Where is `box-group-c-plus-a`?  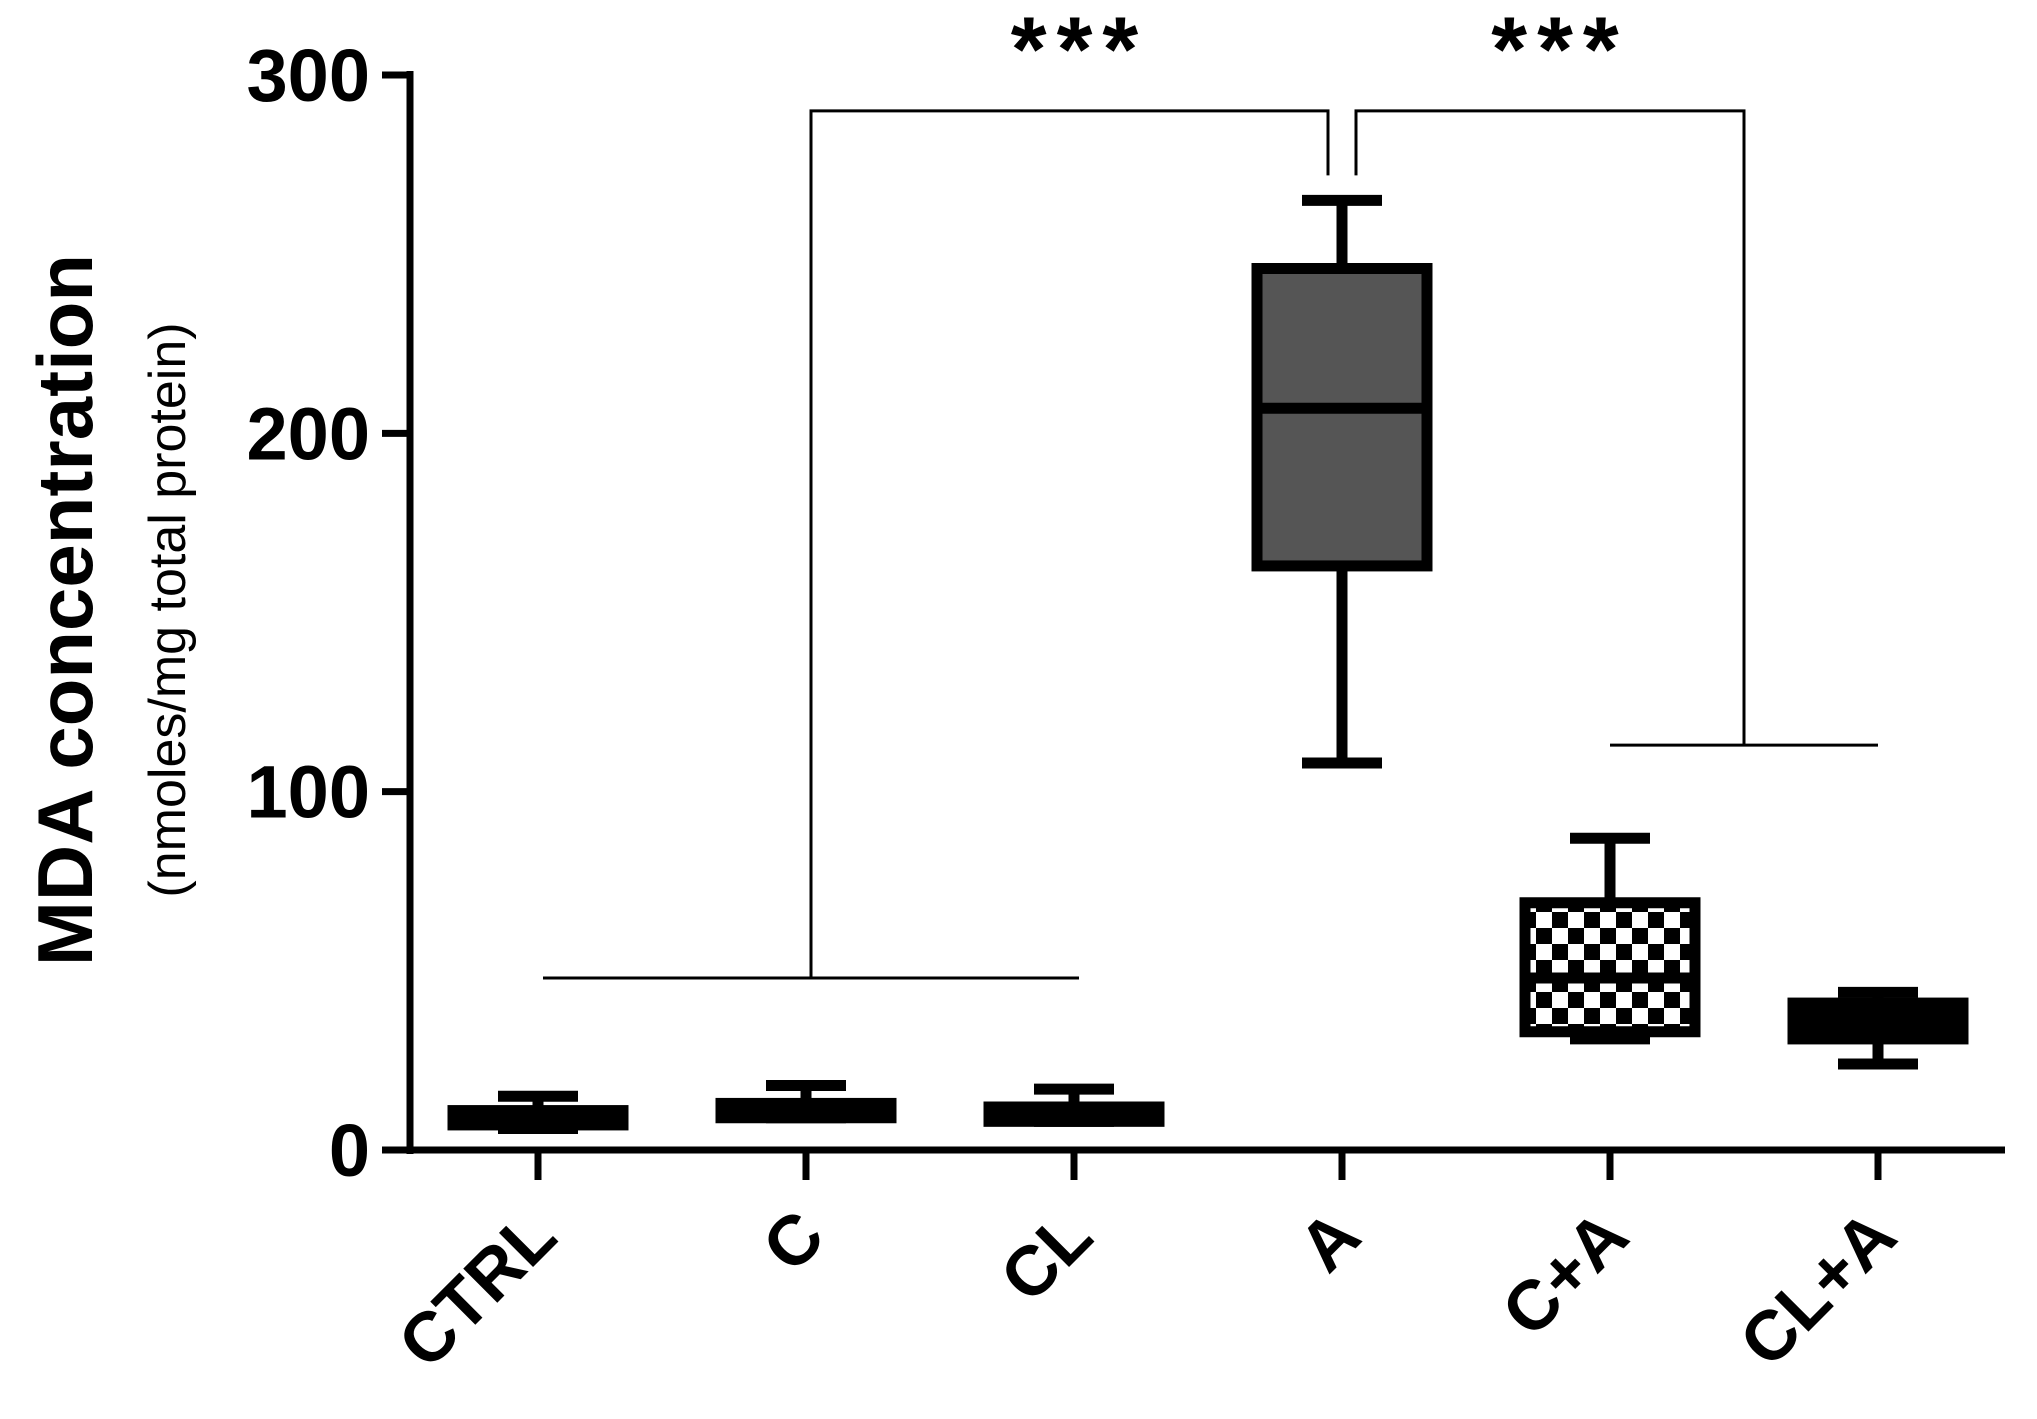 box-group-c-plus-a is located at coordinates (1610, 938).